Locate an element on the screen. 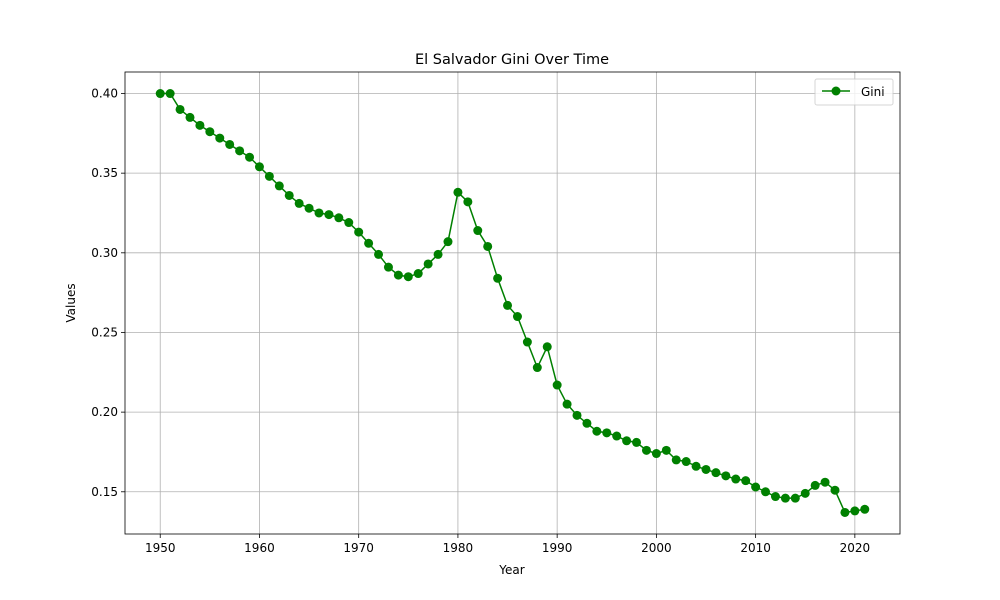 The image size is (1000, 600). data-point-1992 is located at coordinates (577, 415).